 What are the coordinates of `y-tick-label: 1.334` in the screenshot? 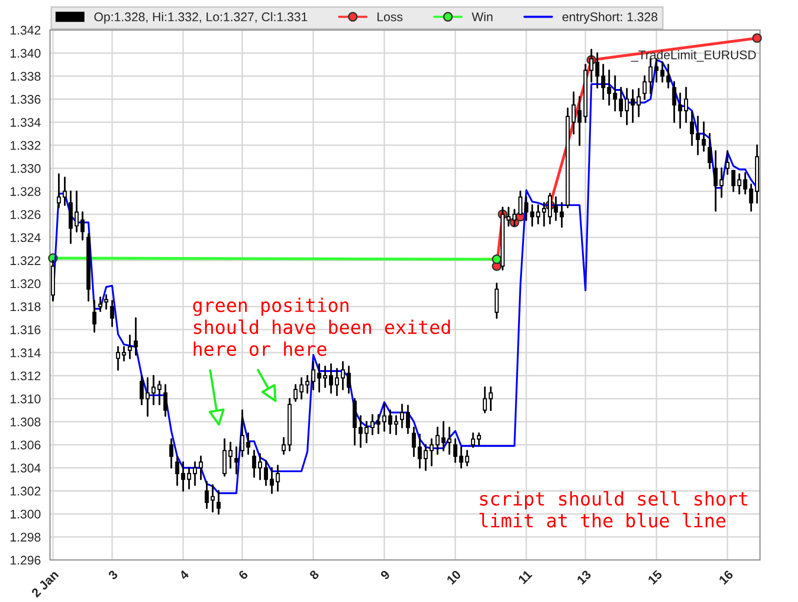 It's located at (25, 122).